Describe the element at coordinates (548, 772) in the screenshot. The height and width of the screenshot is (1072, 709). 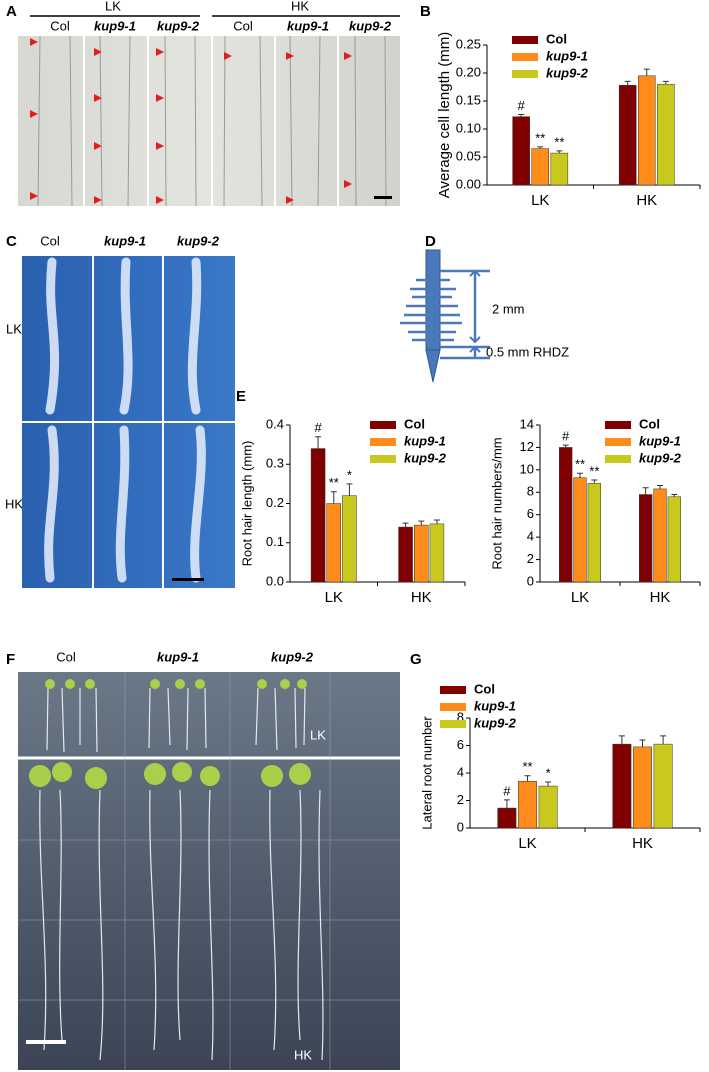
I see `significance-label: *` at that location.